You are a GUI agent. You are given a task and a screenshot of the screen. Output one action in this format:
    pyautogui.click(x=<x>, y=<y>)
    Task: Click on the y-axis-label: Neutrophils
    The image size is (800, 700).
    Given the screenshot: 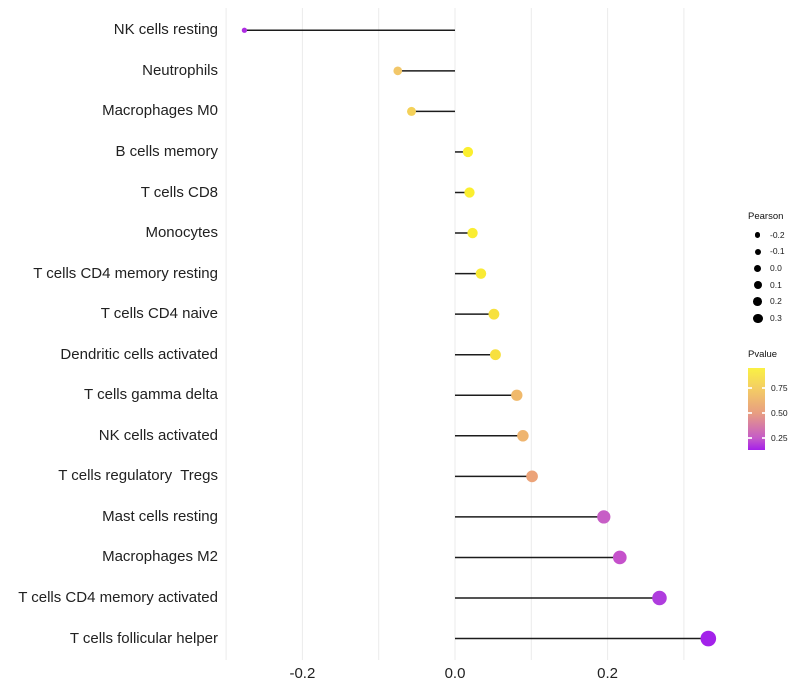 What is the action you would take?
    pyautogui.click(x=180, y=70)
    